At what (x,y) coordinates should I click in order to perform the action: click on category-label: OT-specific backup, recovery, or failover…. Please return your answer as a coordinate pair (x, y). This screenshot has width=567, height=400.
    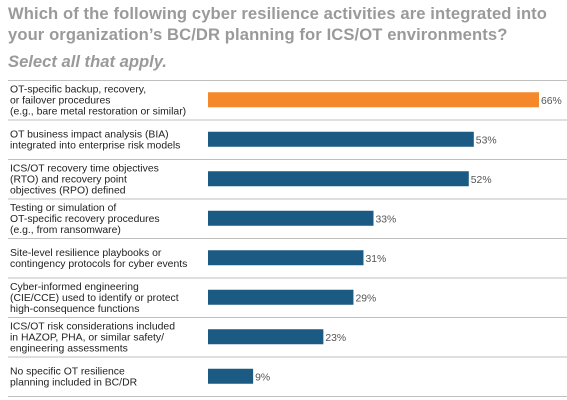
    Looking at the image, I should click on (98, 100).